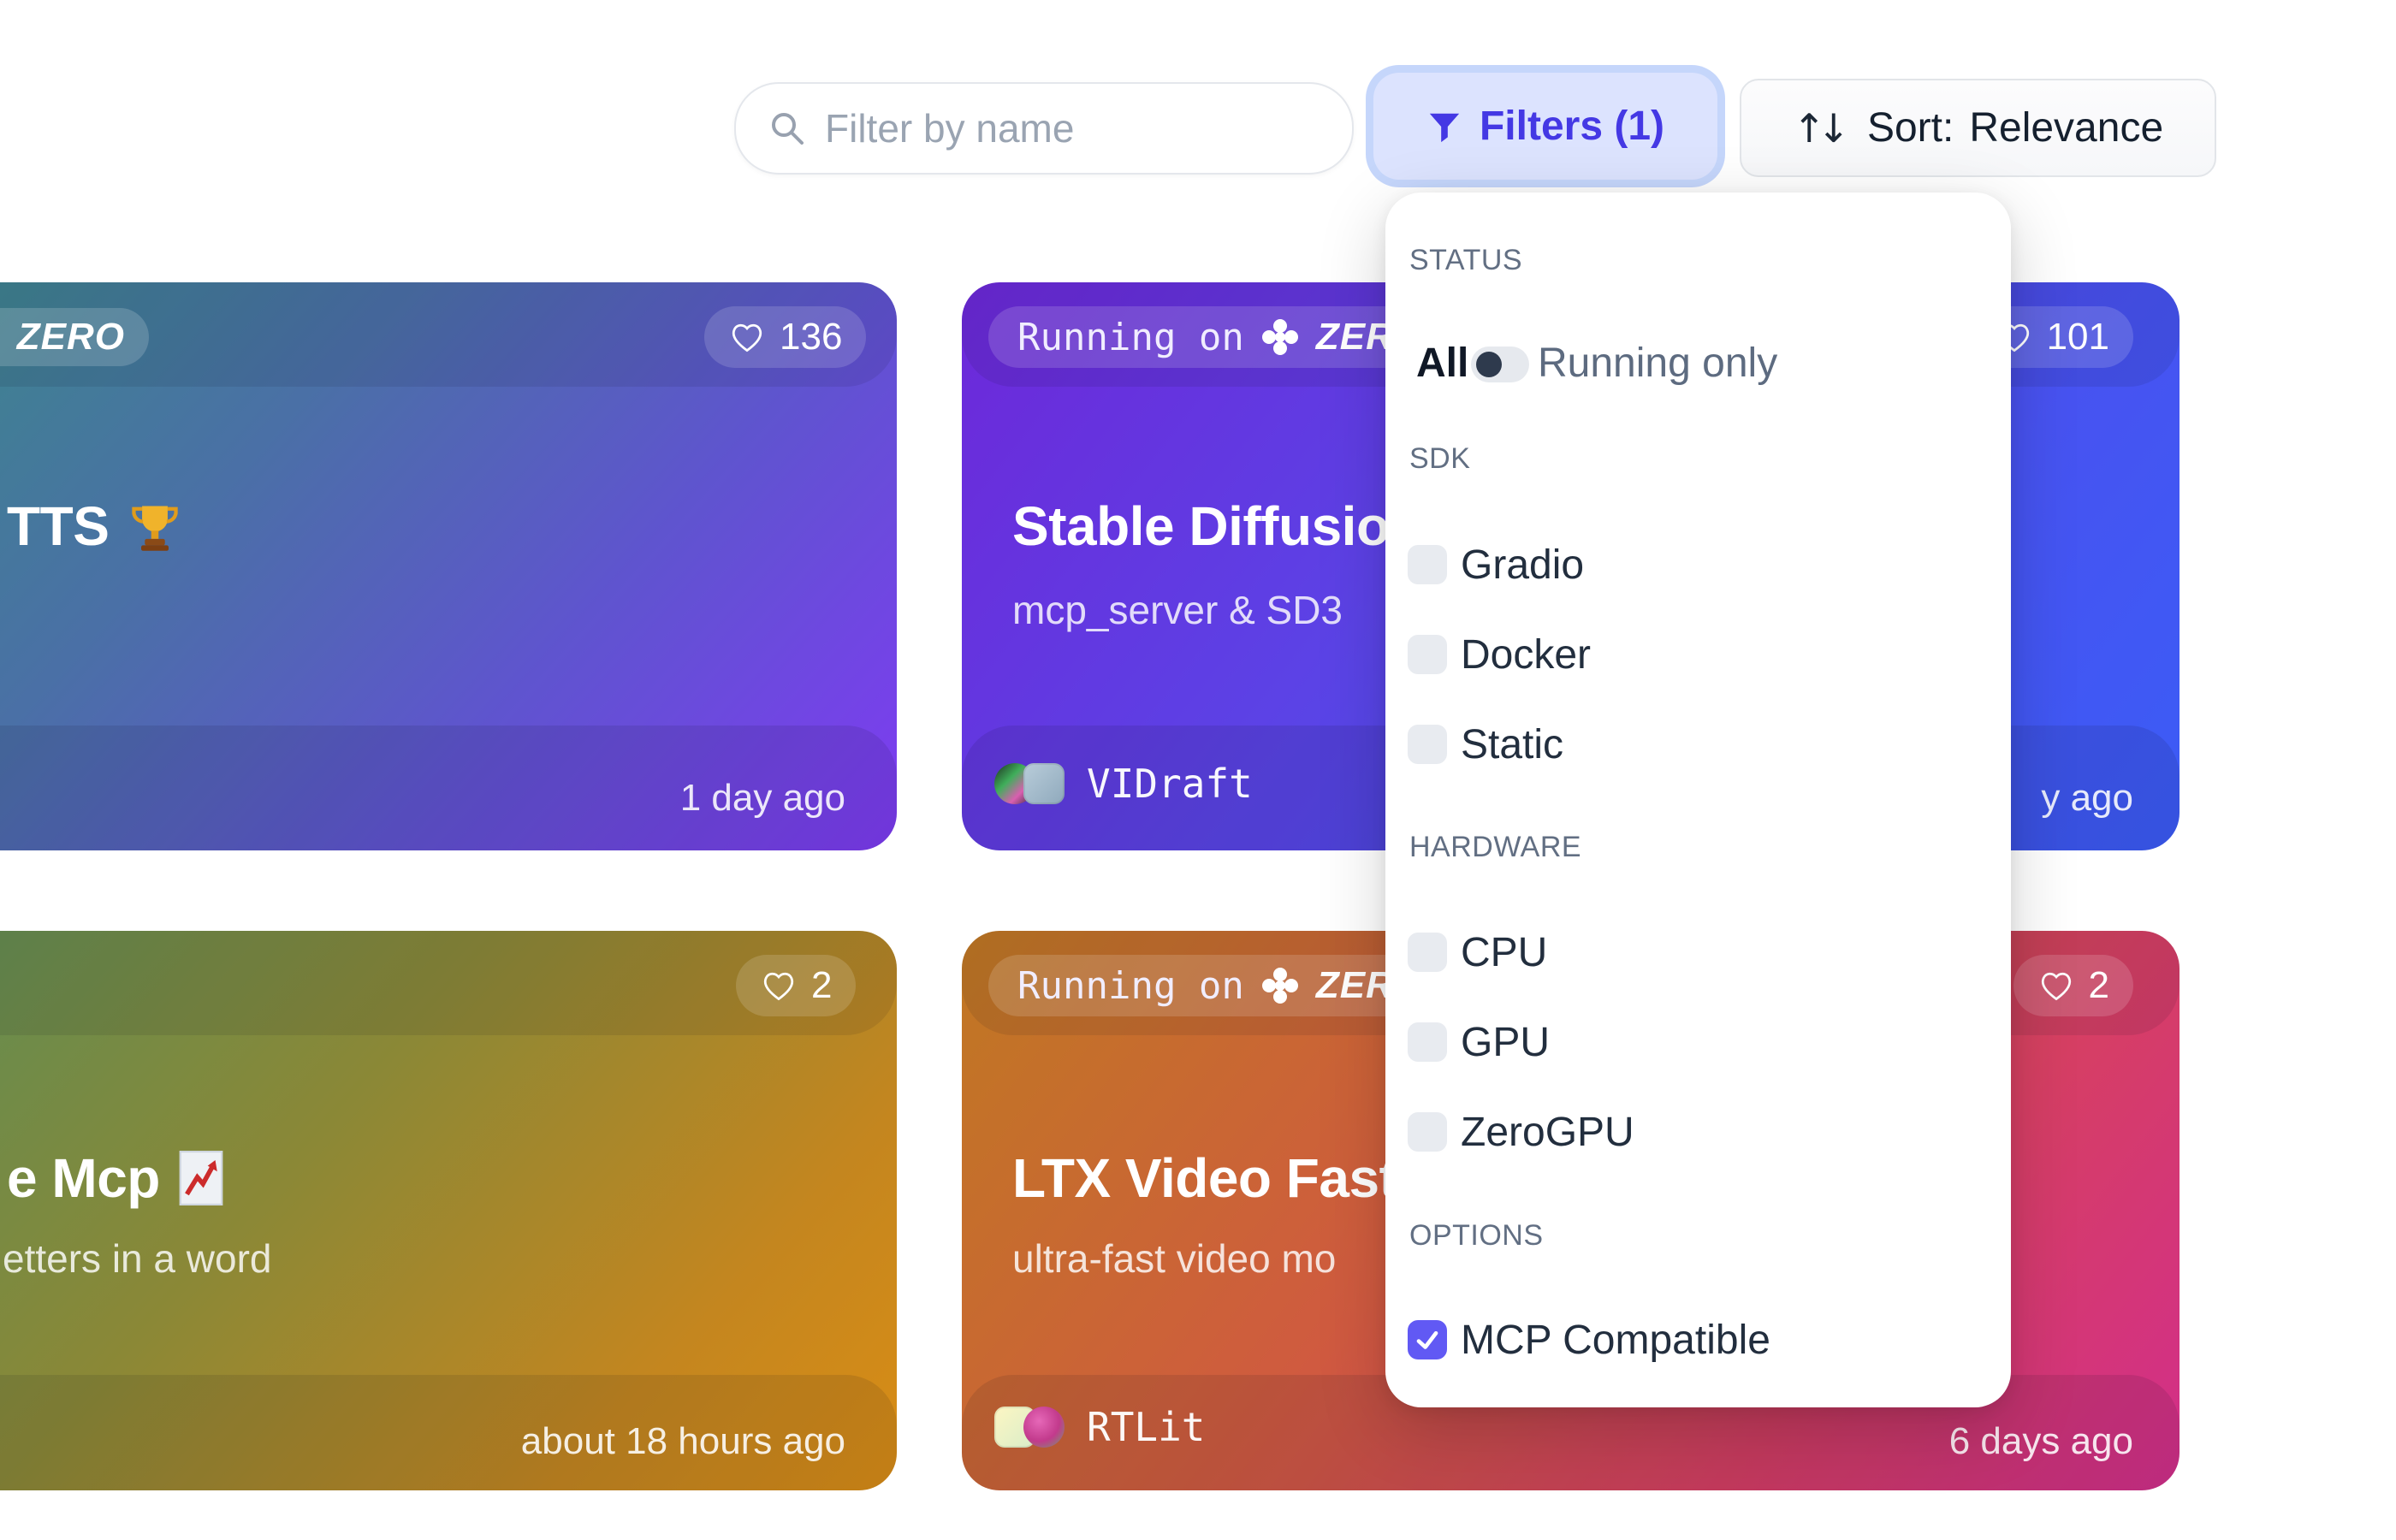  Describe the element at coordinates (70, 337) in the screenshot. I see `zero-accel-label: ZERO` at that location.